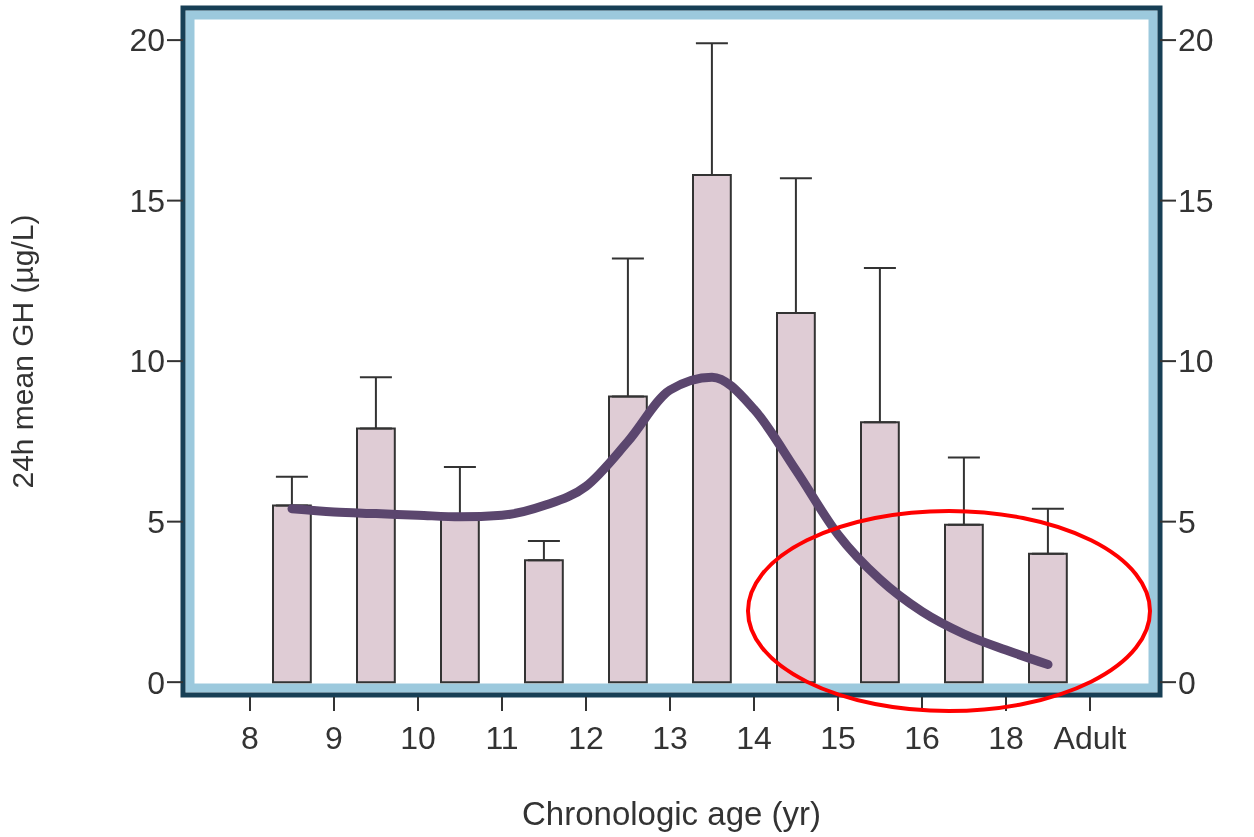 Image resolution: width=1254 pixels, height=837 pixels. I want to click on x-tick-label: 15, so click(838, 738).